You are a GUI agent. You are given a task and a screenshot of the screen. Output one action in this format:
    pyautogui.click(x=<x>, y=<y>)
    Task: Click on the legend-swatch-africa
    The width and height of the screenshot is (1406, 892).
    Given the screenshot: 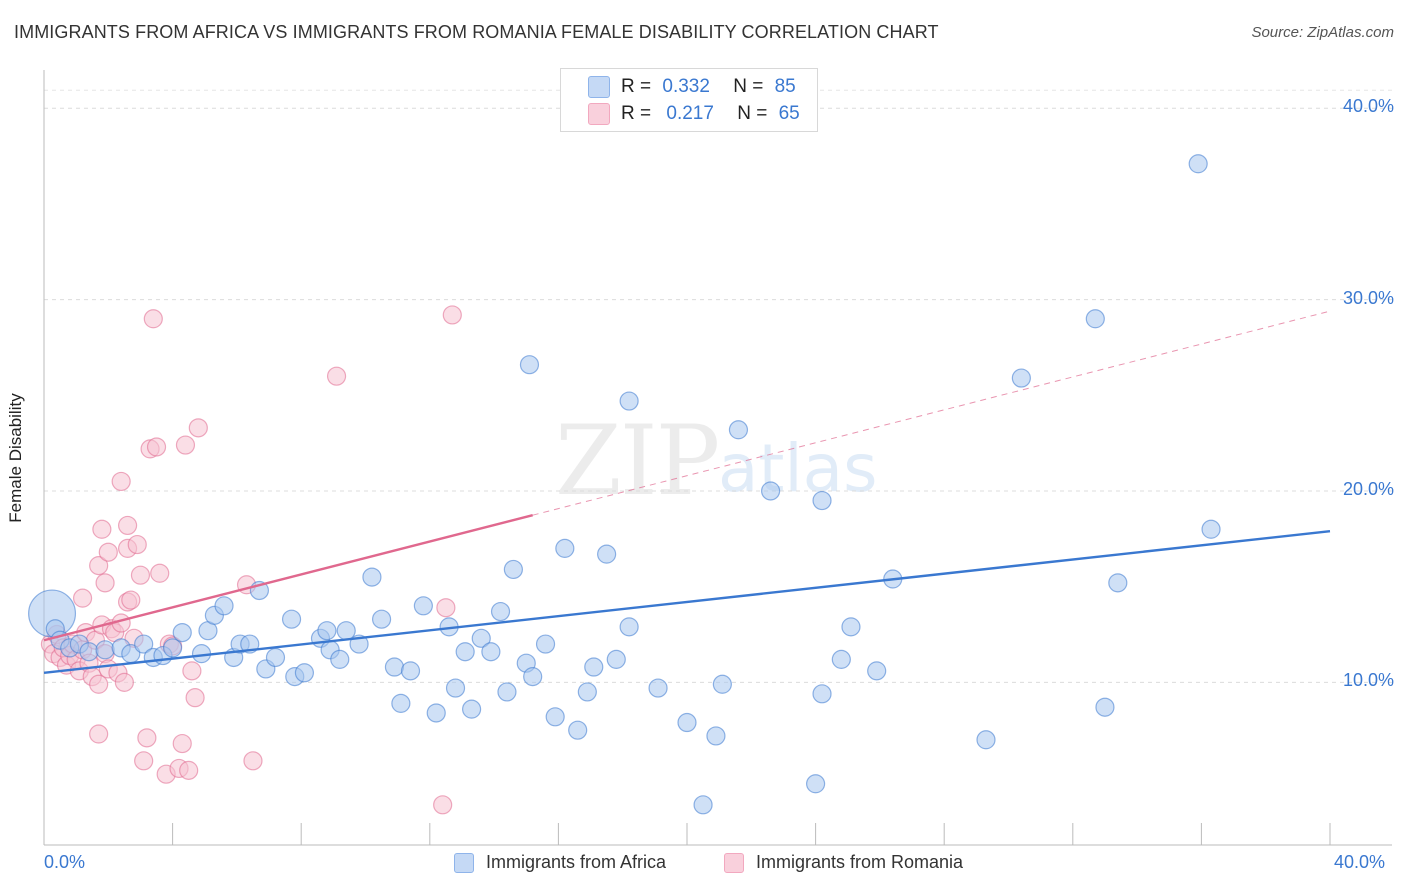 What is the action you would take?
    pyautogui.click(x=464, y=862)
    